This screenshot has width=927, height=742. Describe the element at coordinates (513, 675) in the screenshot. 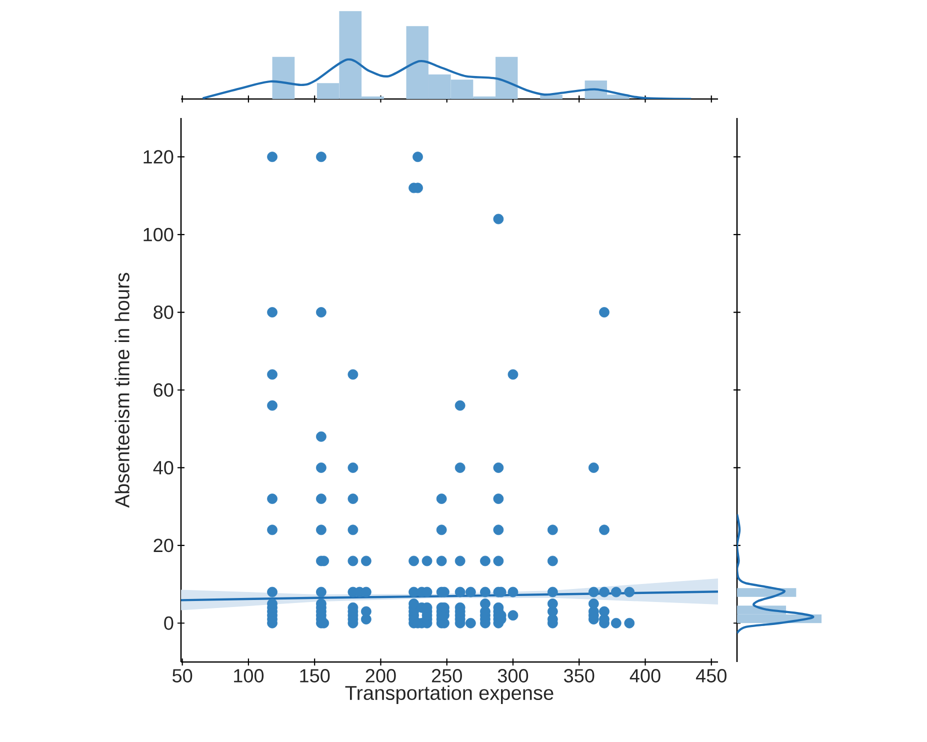

I see `x-tick-label: 300` at that location.